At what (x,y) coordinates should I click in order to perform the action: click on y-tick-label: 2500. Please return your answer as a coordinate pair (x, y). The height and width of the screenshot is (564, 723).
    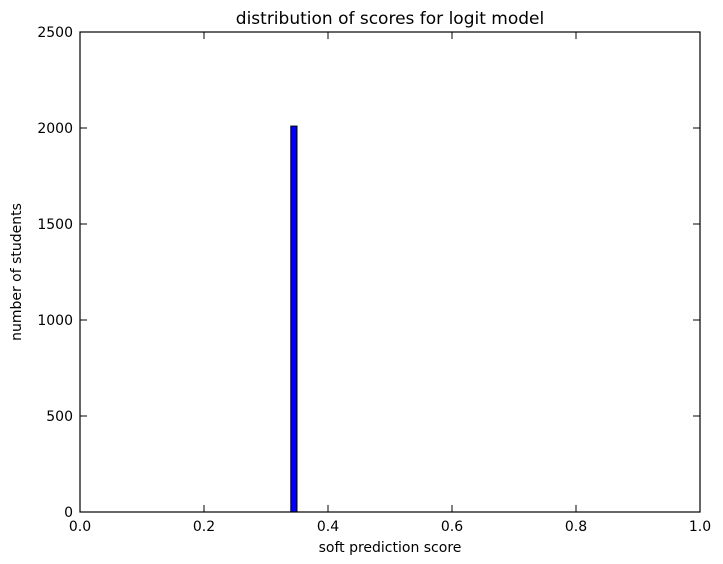
    Looking at the image, I should click on (55, 33).